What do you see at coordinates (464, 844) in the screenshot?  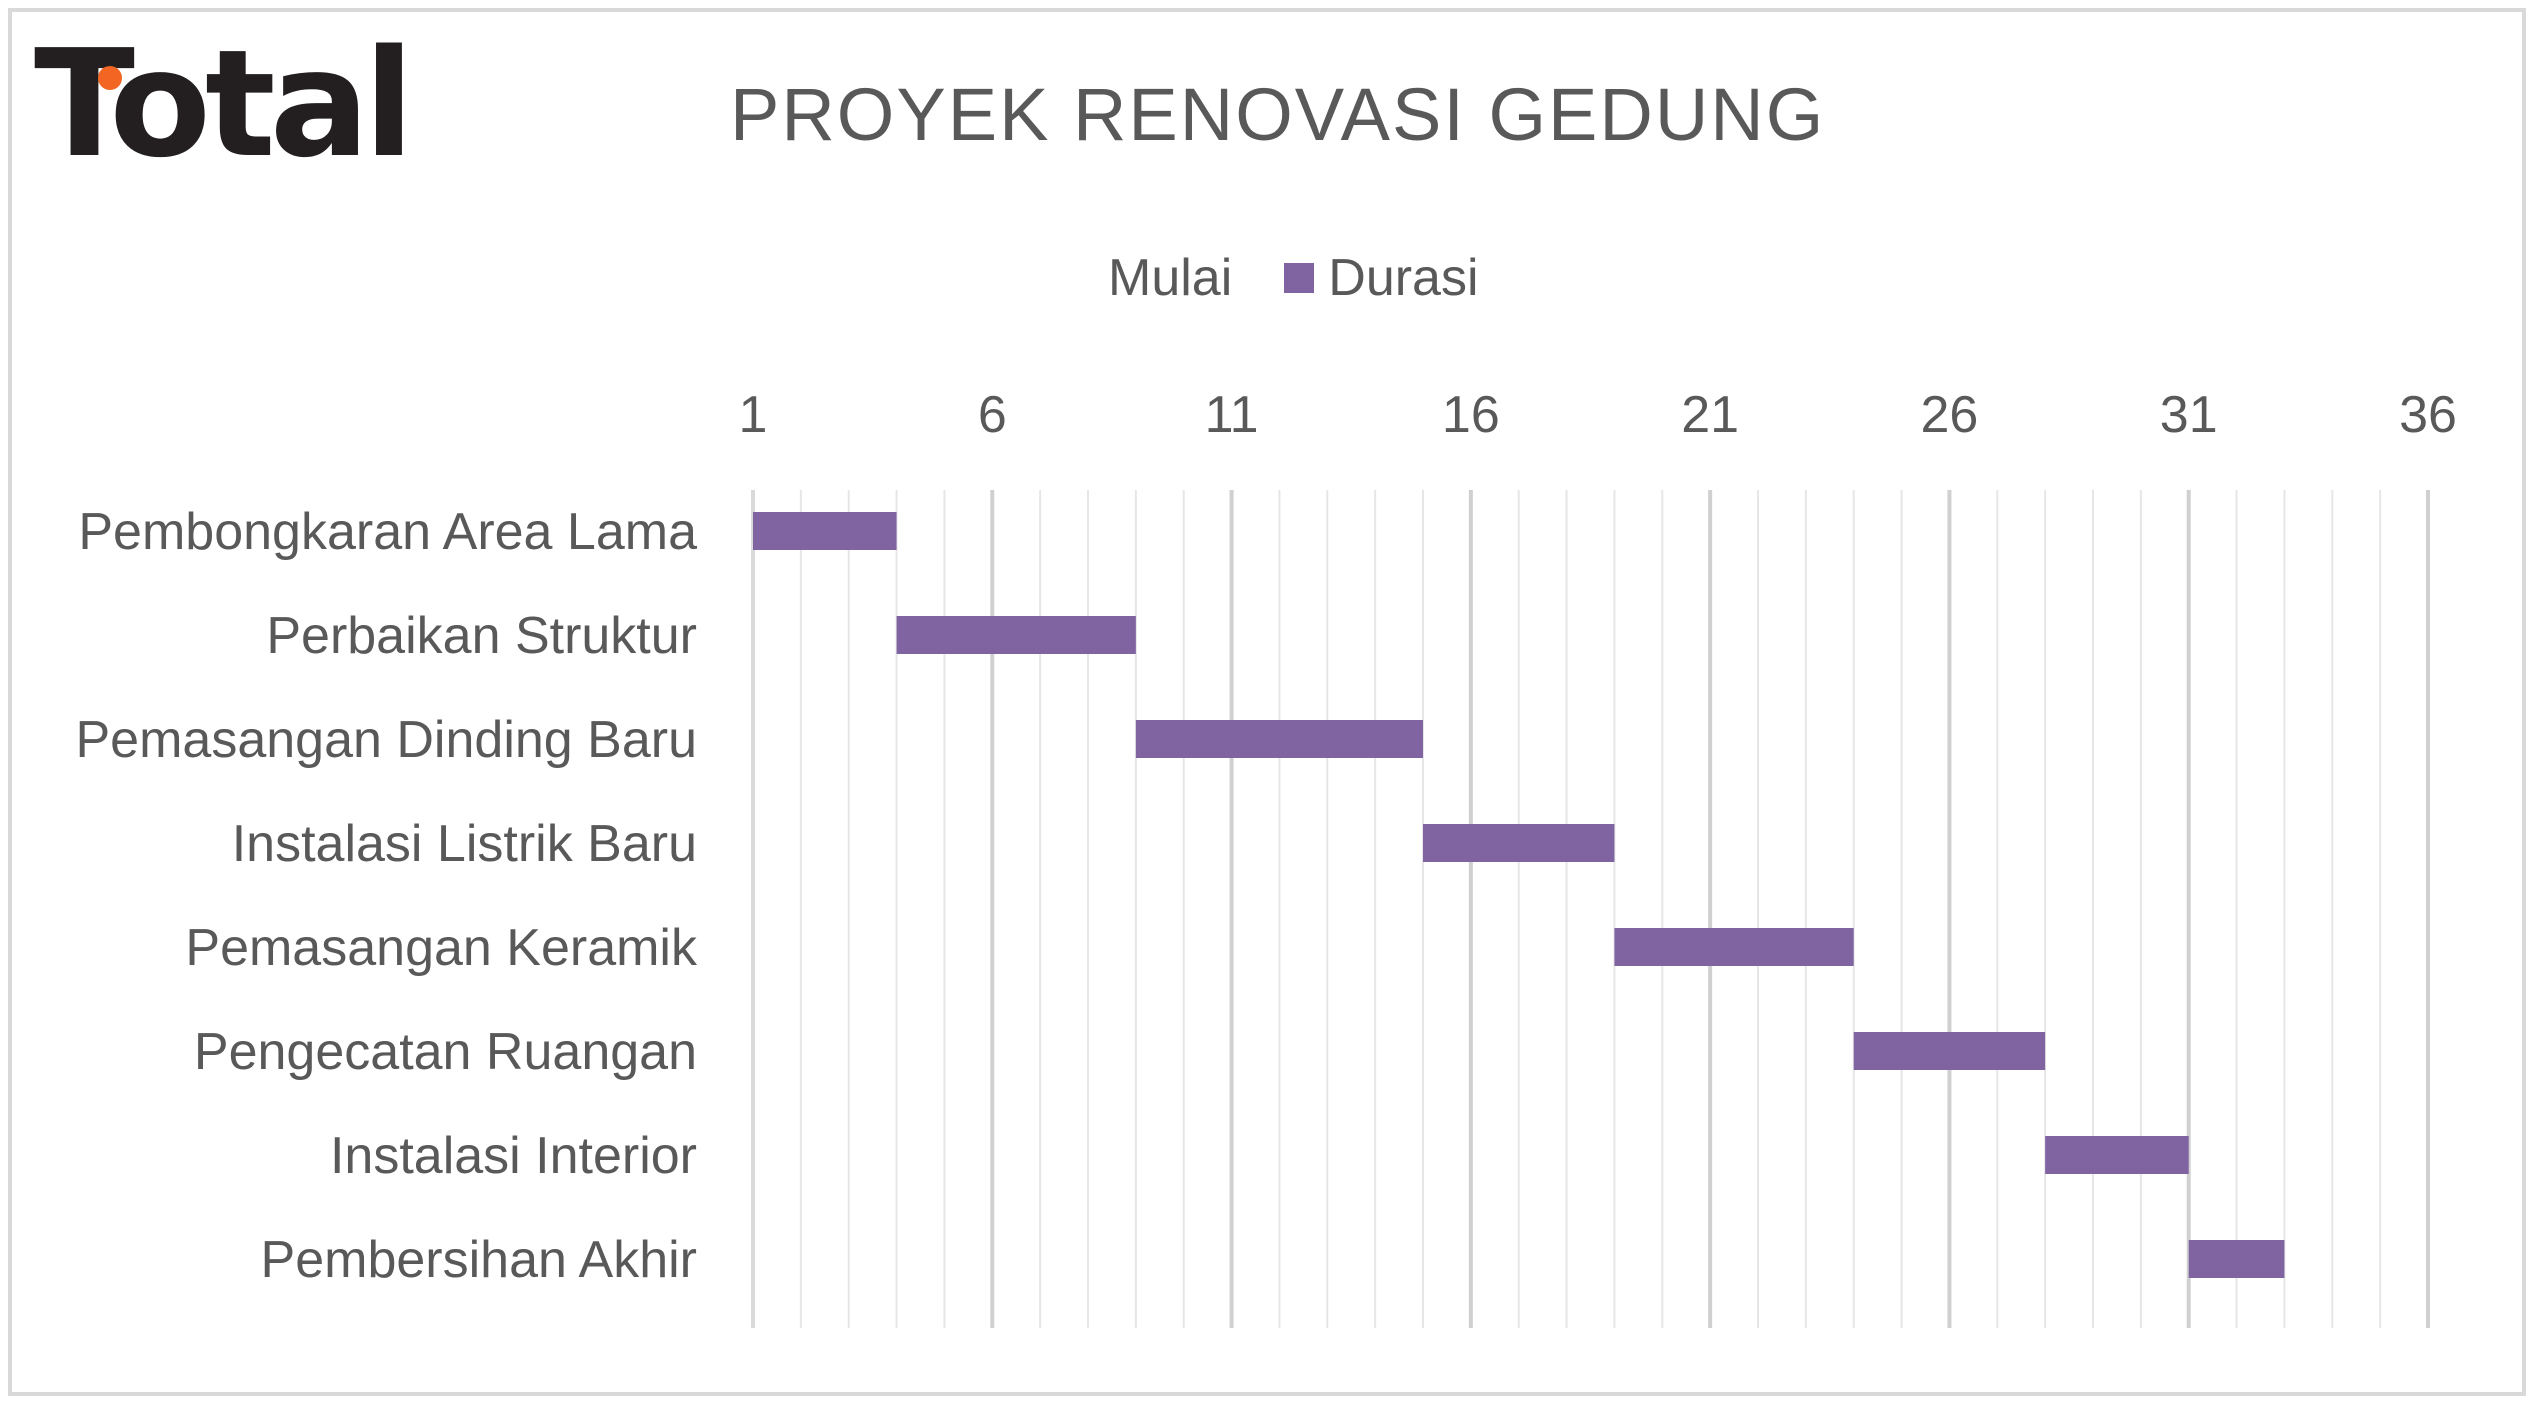 I see `category-label: Instalasi Listrik Baru` at bounding box center [464, 844].